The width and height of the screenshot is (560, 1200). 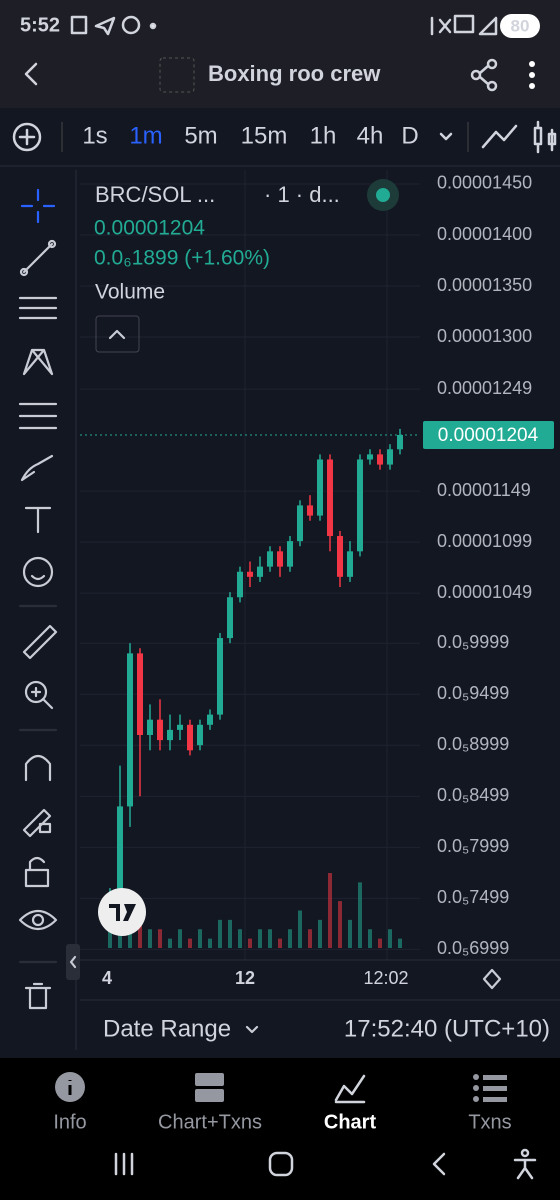 What do you see at coordinates (484, 592) in the screenshot?
I see `y-tick-label: 0.00001049` at bounding box center [484, 592].